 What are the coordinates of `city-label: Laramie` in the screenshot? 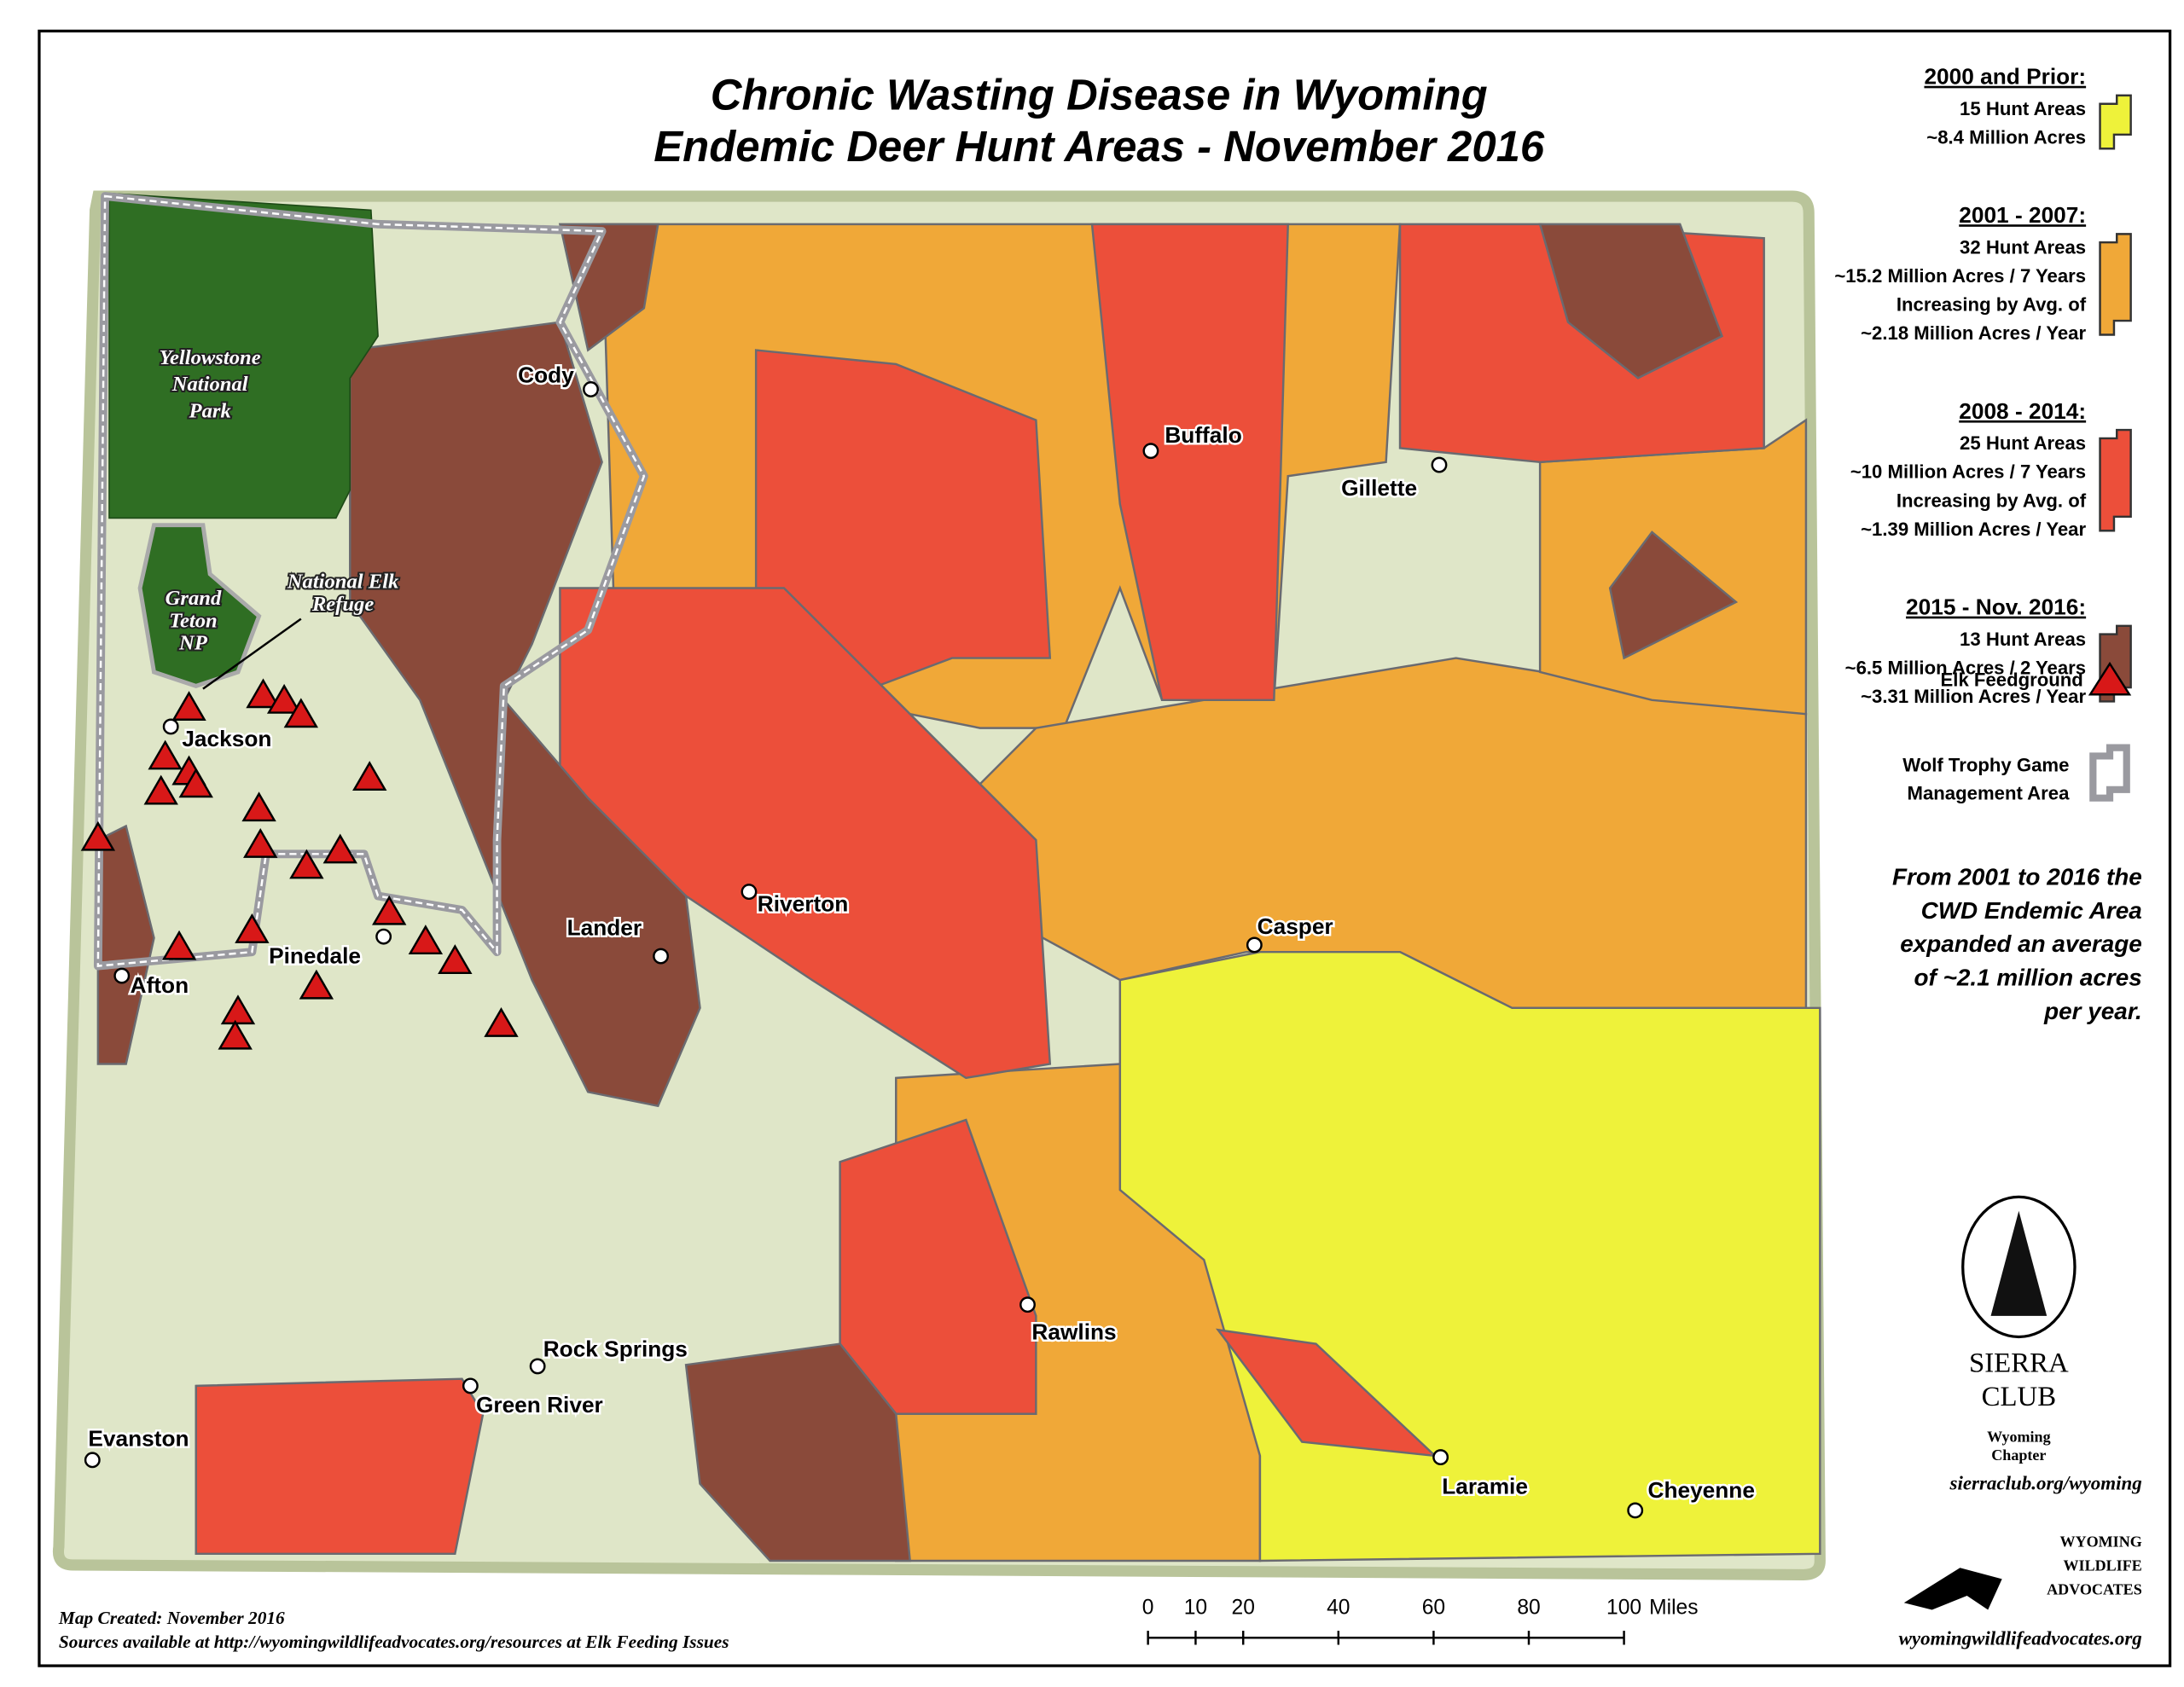 It's located at (1485, 1486).